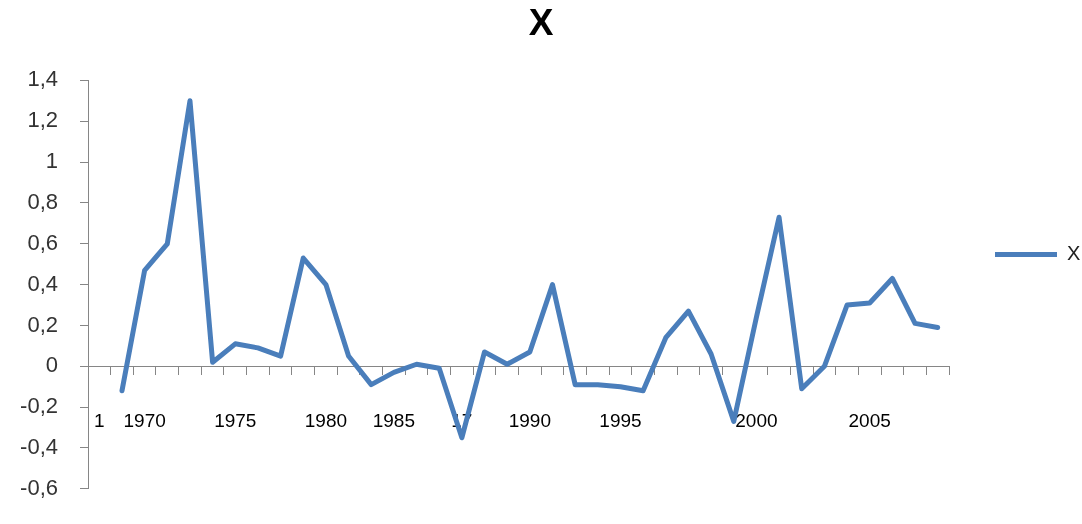 The width and height of the screenshot is (1082, 524). What do you see at coordinates (235, 420) in the screenshot?
I see `x-tick-label: 1975` at bounding box center [235, 420].